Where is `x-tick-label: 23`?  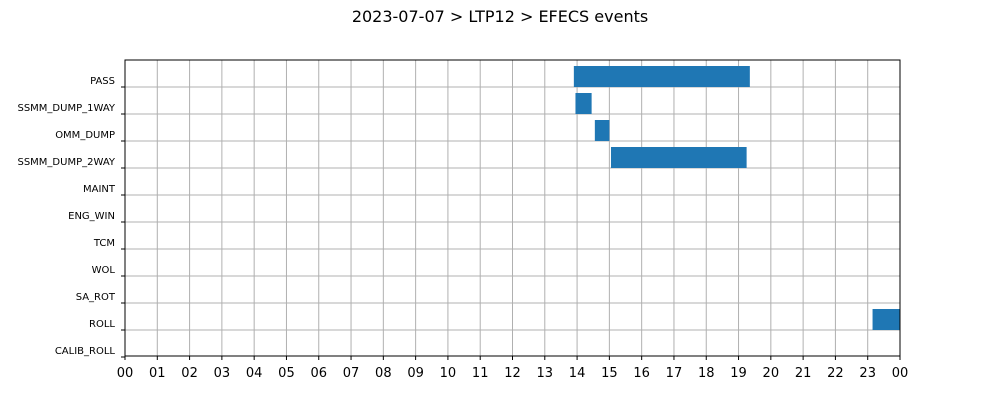
x-tick-label: 23 is located at coordinates (867, 373).